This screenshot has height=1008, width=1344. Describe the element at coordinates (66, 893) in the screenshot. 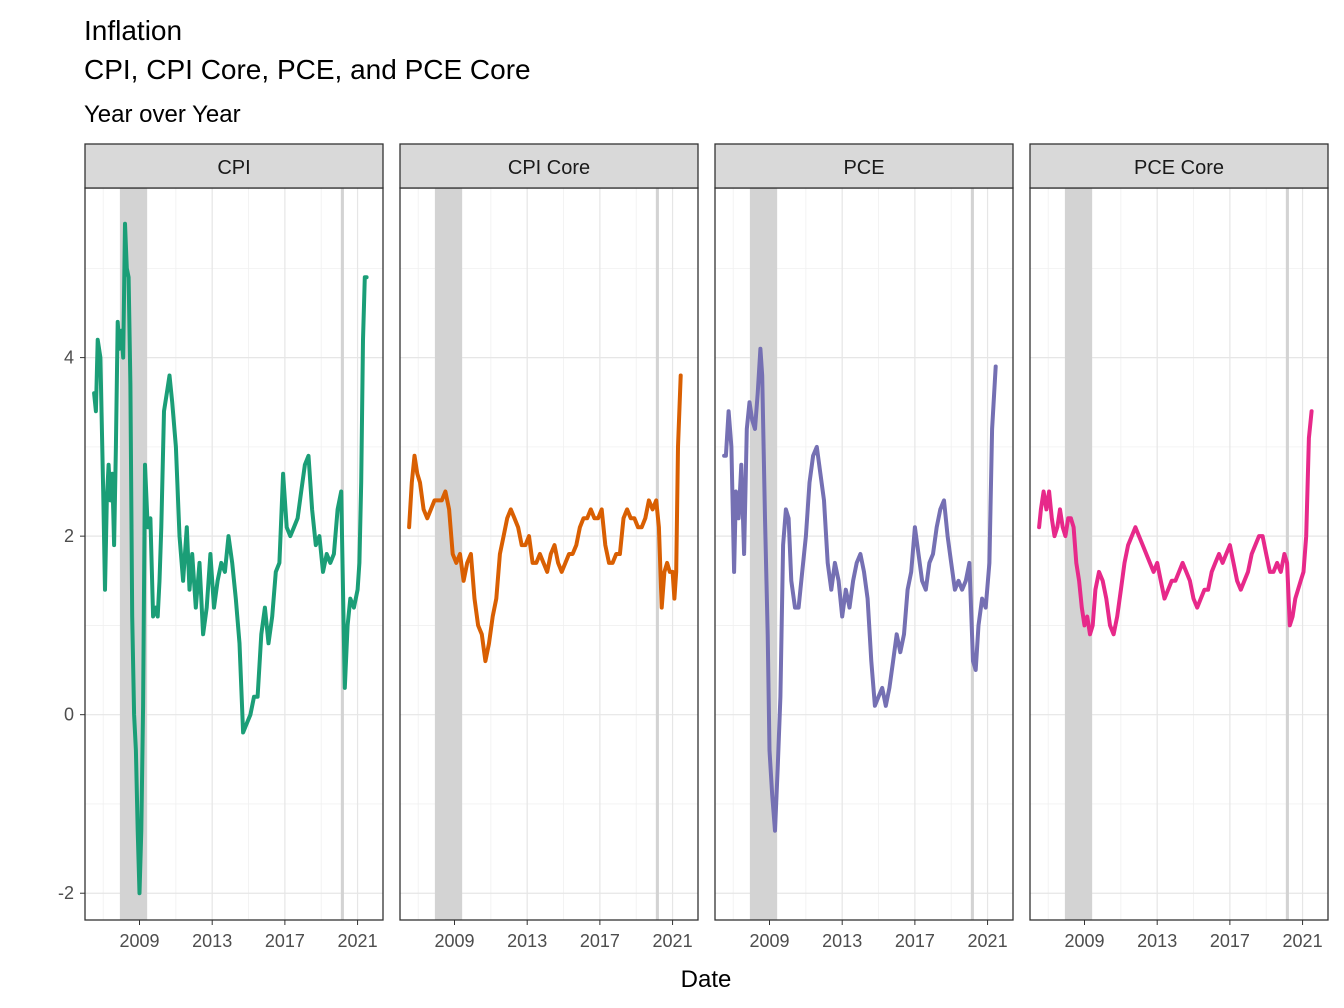

I see `y-tick-label: -2` at that location.